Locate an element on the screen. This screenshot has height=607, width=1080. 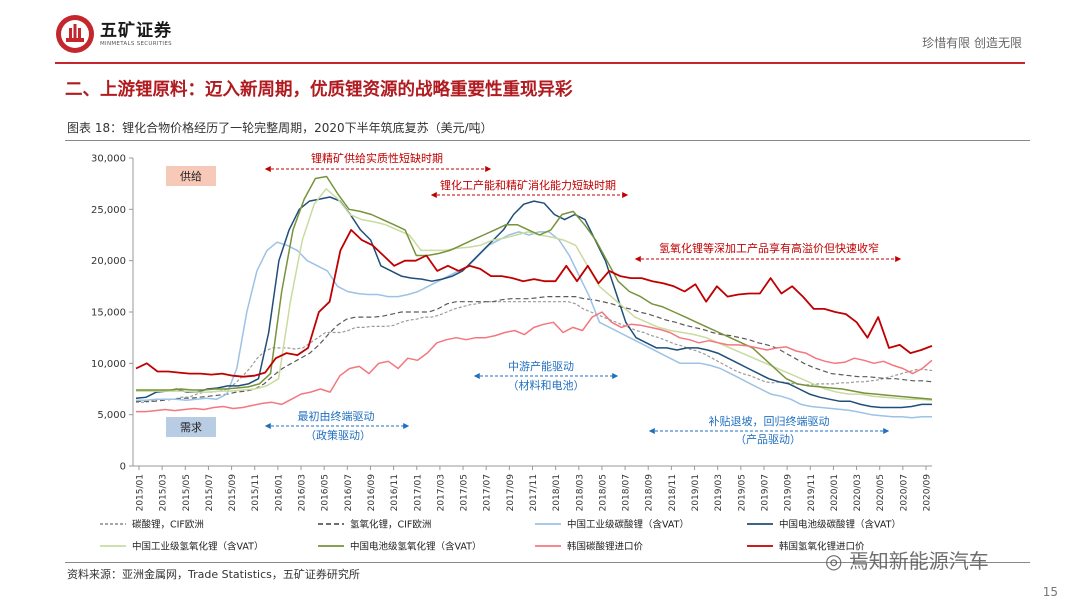
demand-box is located at coordinates (191, 427).